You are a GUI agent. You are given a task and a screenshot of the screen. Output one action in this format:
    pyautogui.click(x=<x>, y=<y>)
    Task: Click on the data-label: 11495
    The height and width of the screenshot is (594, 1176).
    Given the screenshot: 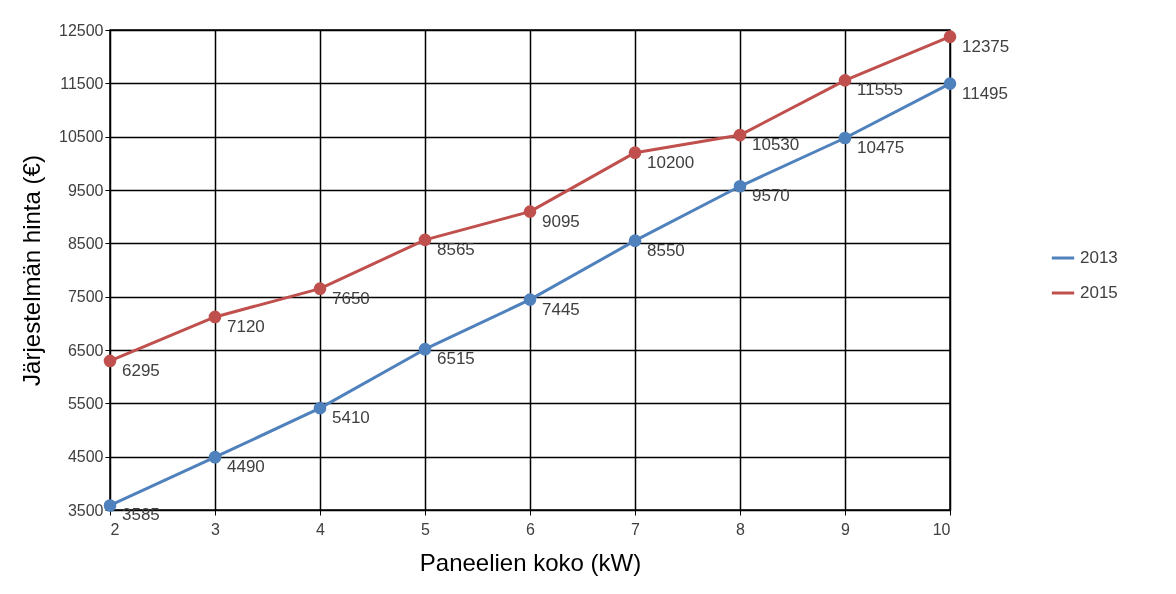 What is the action you would take?
    pyautogui.click(x=985, y=93)
    